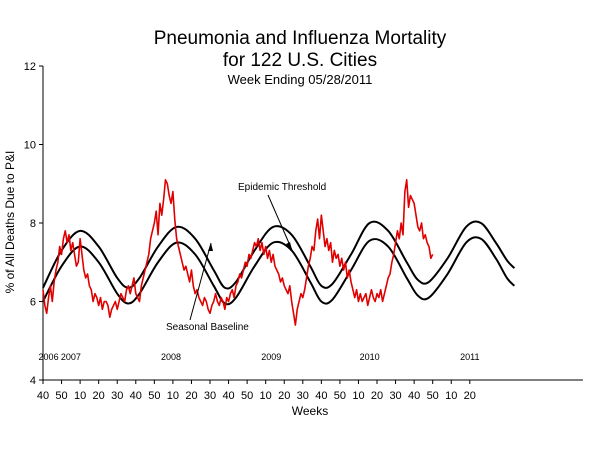 The height and width of the screenshot is (450, 600). Describe the element at coordinates (30, 146) in the screenshot. I see `y-tick-label: 10` at that location.